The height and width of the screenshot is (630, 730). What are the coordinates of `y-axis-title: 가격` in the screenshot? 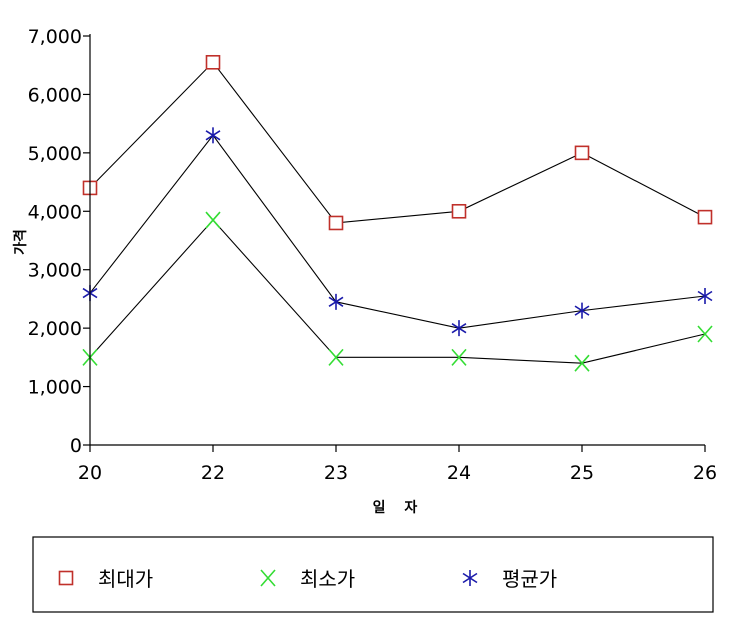 It's located at (20, 242).